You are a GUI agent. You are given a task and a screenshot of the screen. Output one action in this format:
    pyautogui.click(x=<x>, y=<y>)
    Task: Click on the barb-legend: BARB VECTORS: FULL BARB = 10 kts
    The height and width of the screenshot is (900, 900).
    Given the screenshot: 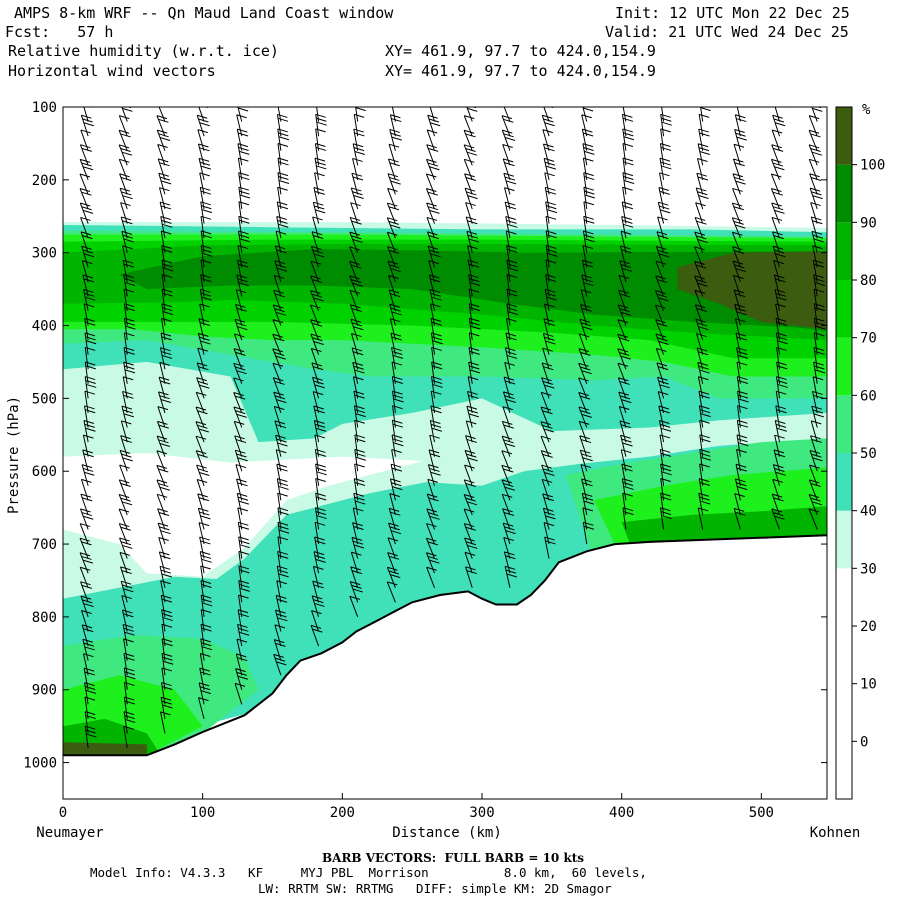 What is the action you would take?
    pyautogui.click(x=453, y=858)
    